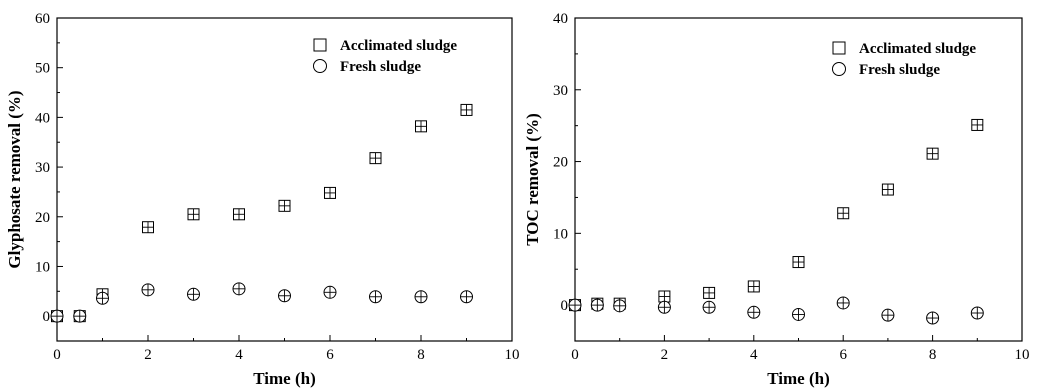 The image size is (1038, 388). What do you see at coordinates (14, 179) in the screenshot?
I see `y-axis-title: Glyphosate removal (%)` at bounding box center [14, 179].